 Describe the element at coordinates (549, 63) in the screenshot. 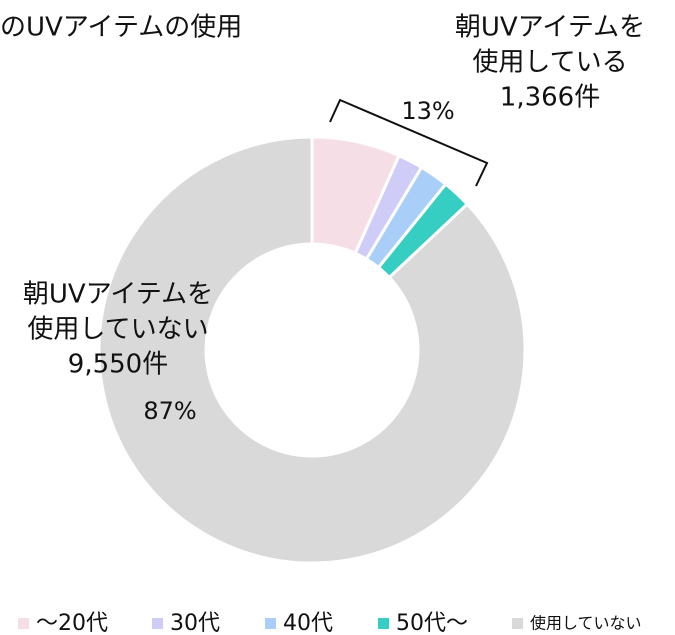

I see `annotation: 使用している` at that location.